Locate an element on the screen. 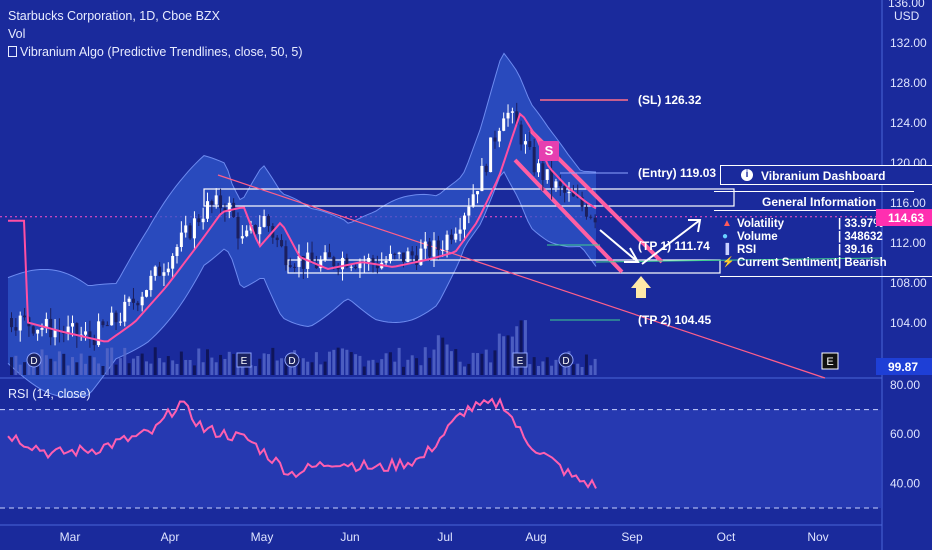 The image size is (932, 550). signal-badge: S is located at coordinates (549, 151).